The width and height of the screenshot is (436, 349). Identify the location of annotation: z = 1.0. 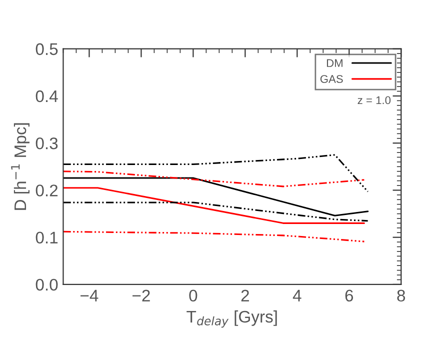
(374, 100).